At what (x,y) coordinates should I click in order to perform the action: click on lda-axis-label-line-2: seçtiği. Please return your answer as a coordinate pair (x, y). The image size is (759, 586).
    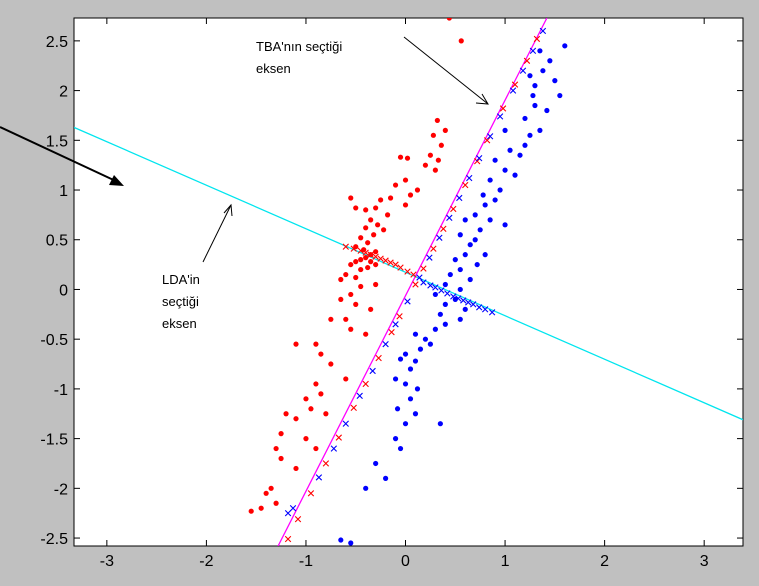
    Looking at the image, I should click on (180, 301).